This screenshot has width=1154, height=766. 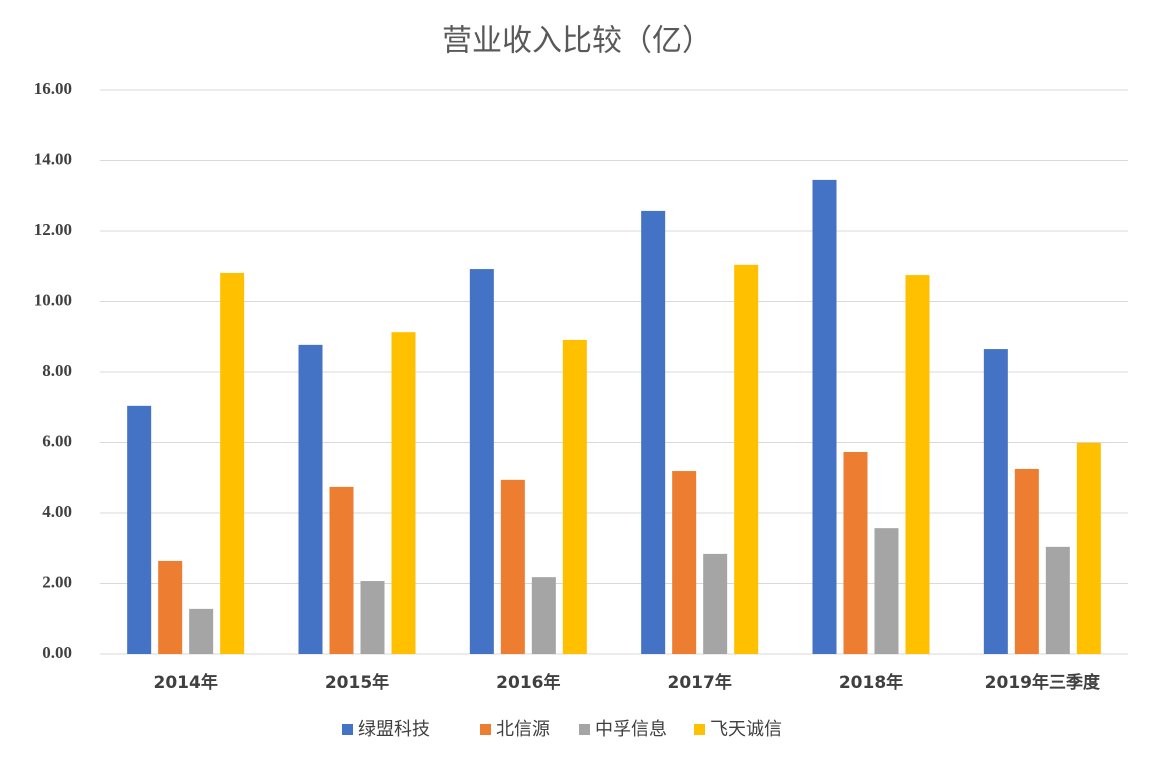 What do you see at coordinates (53, 88) in the screenshot?
I see `y-tick-label: 16.00` at bounding box center [53, 88].